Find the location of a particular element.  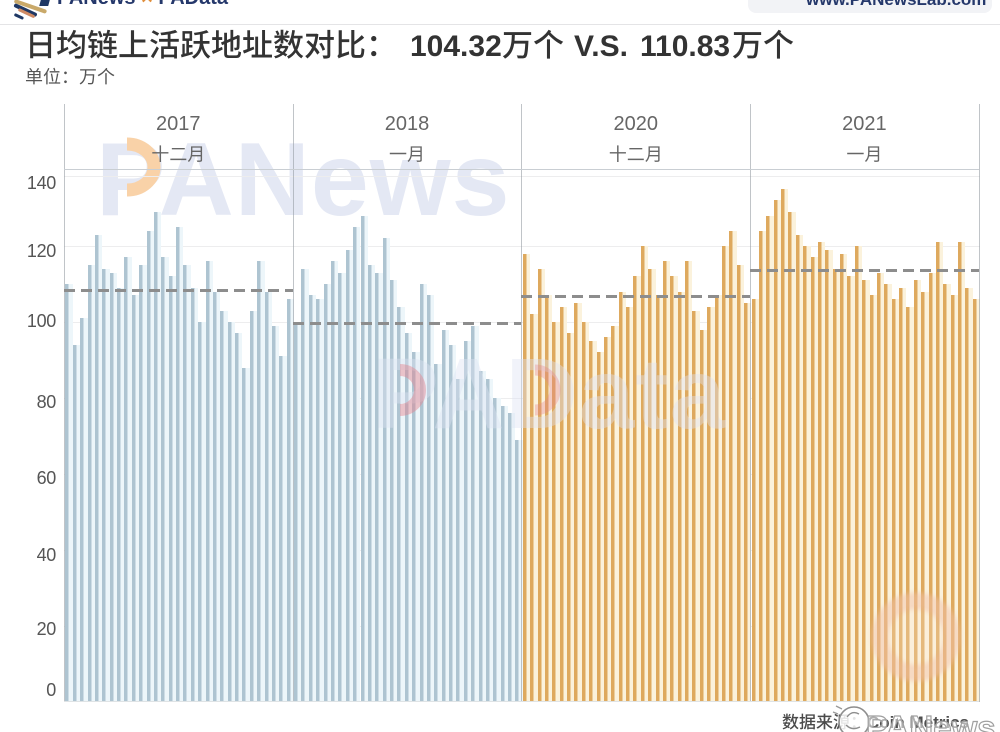

svg-text: 104.32 is located at coordinates (456, 46).